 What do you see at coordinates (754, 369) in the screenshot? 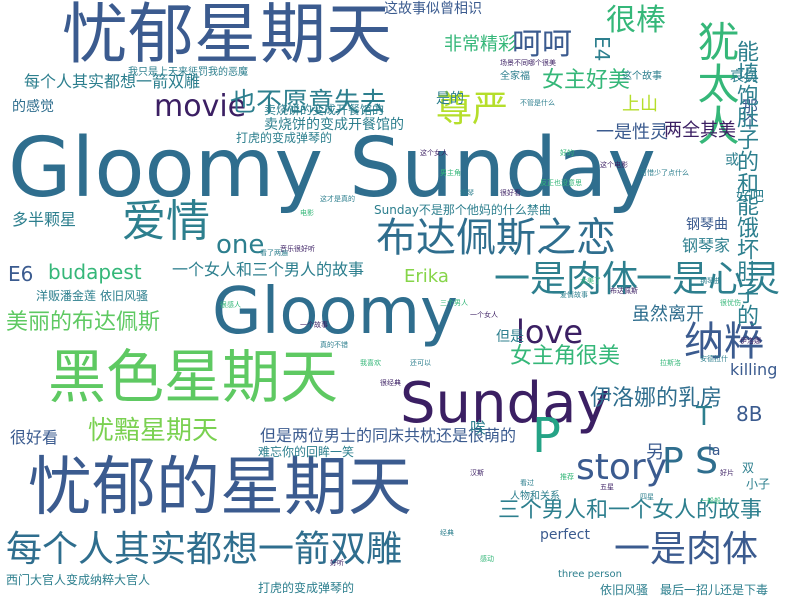
I see `w-killing: killing` at bounding box center [754, 369].